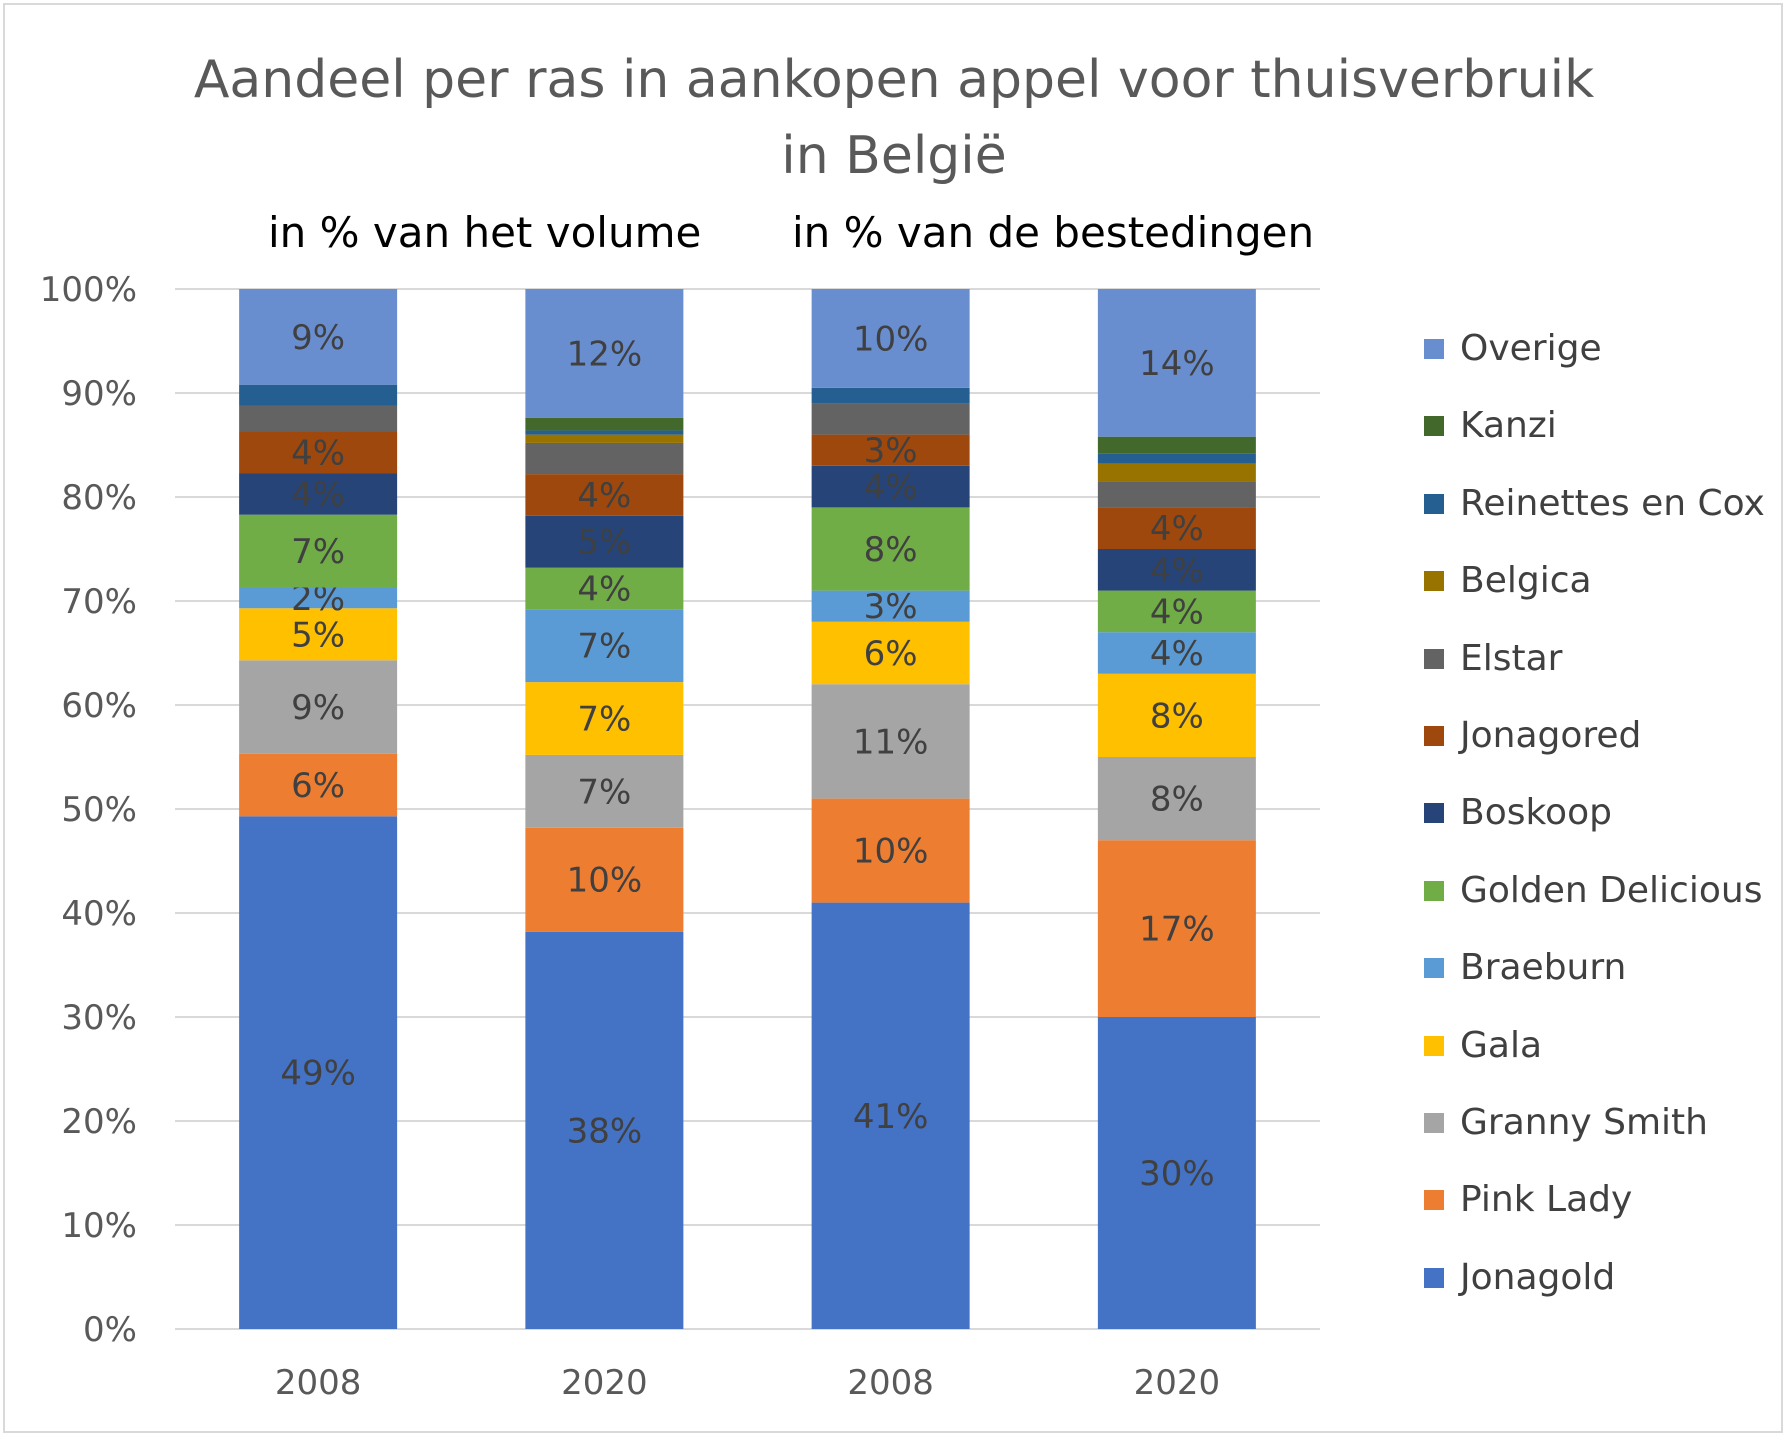 The image size is (1788, 1438). What do you see at coordinates (1531, 348) in the screenshot?
I see `legend-label: Overige` at bounding box center [1531, 348].